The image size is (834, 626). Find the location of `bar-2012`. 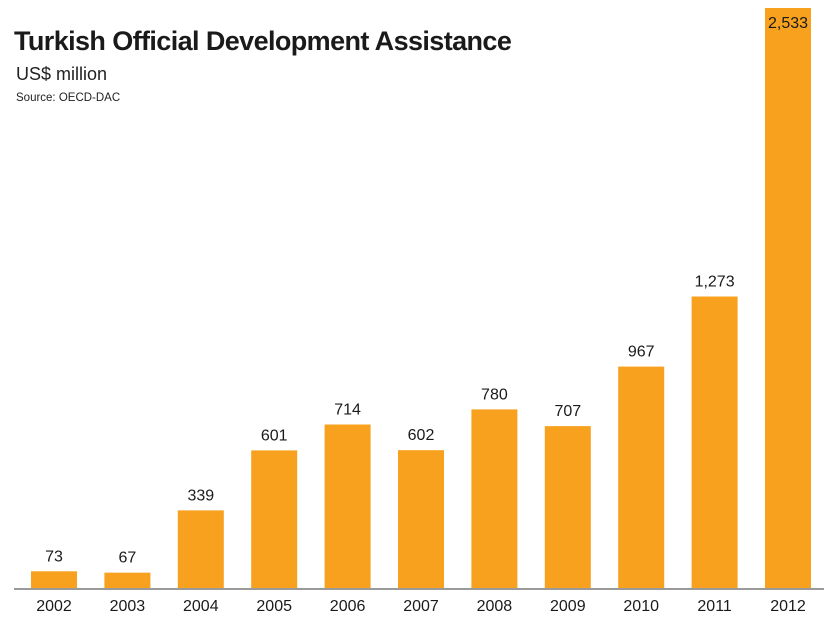

bar-2012 is located at coordinates (788, 298).